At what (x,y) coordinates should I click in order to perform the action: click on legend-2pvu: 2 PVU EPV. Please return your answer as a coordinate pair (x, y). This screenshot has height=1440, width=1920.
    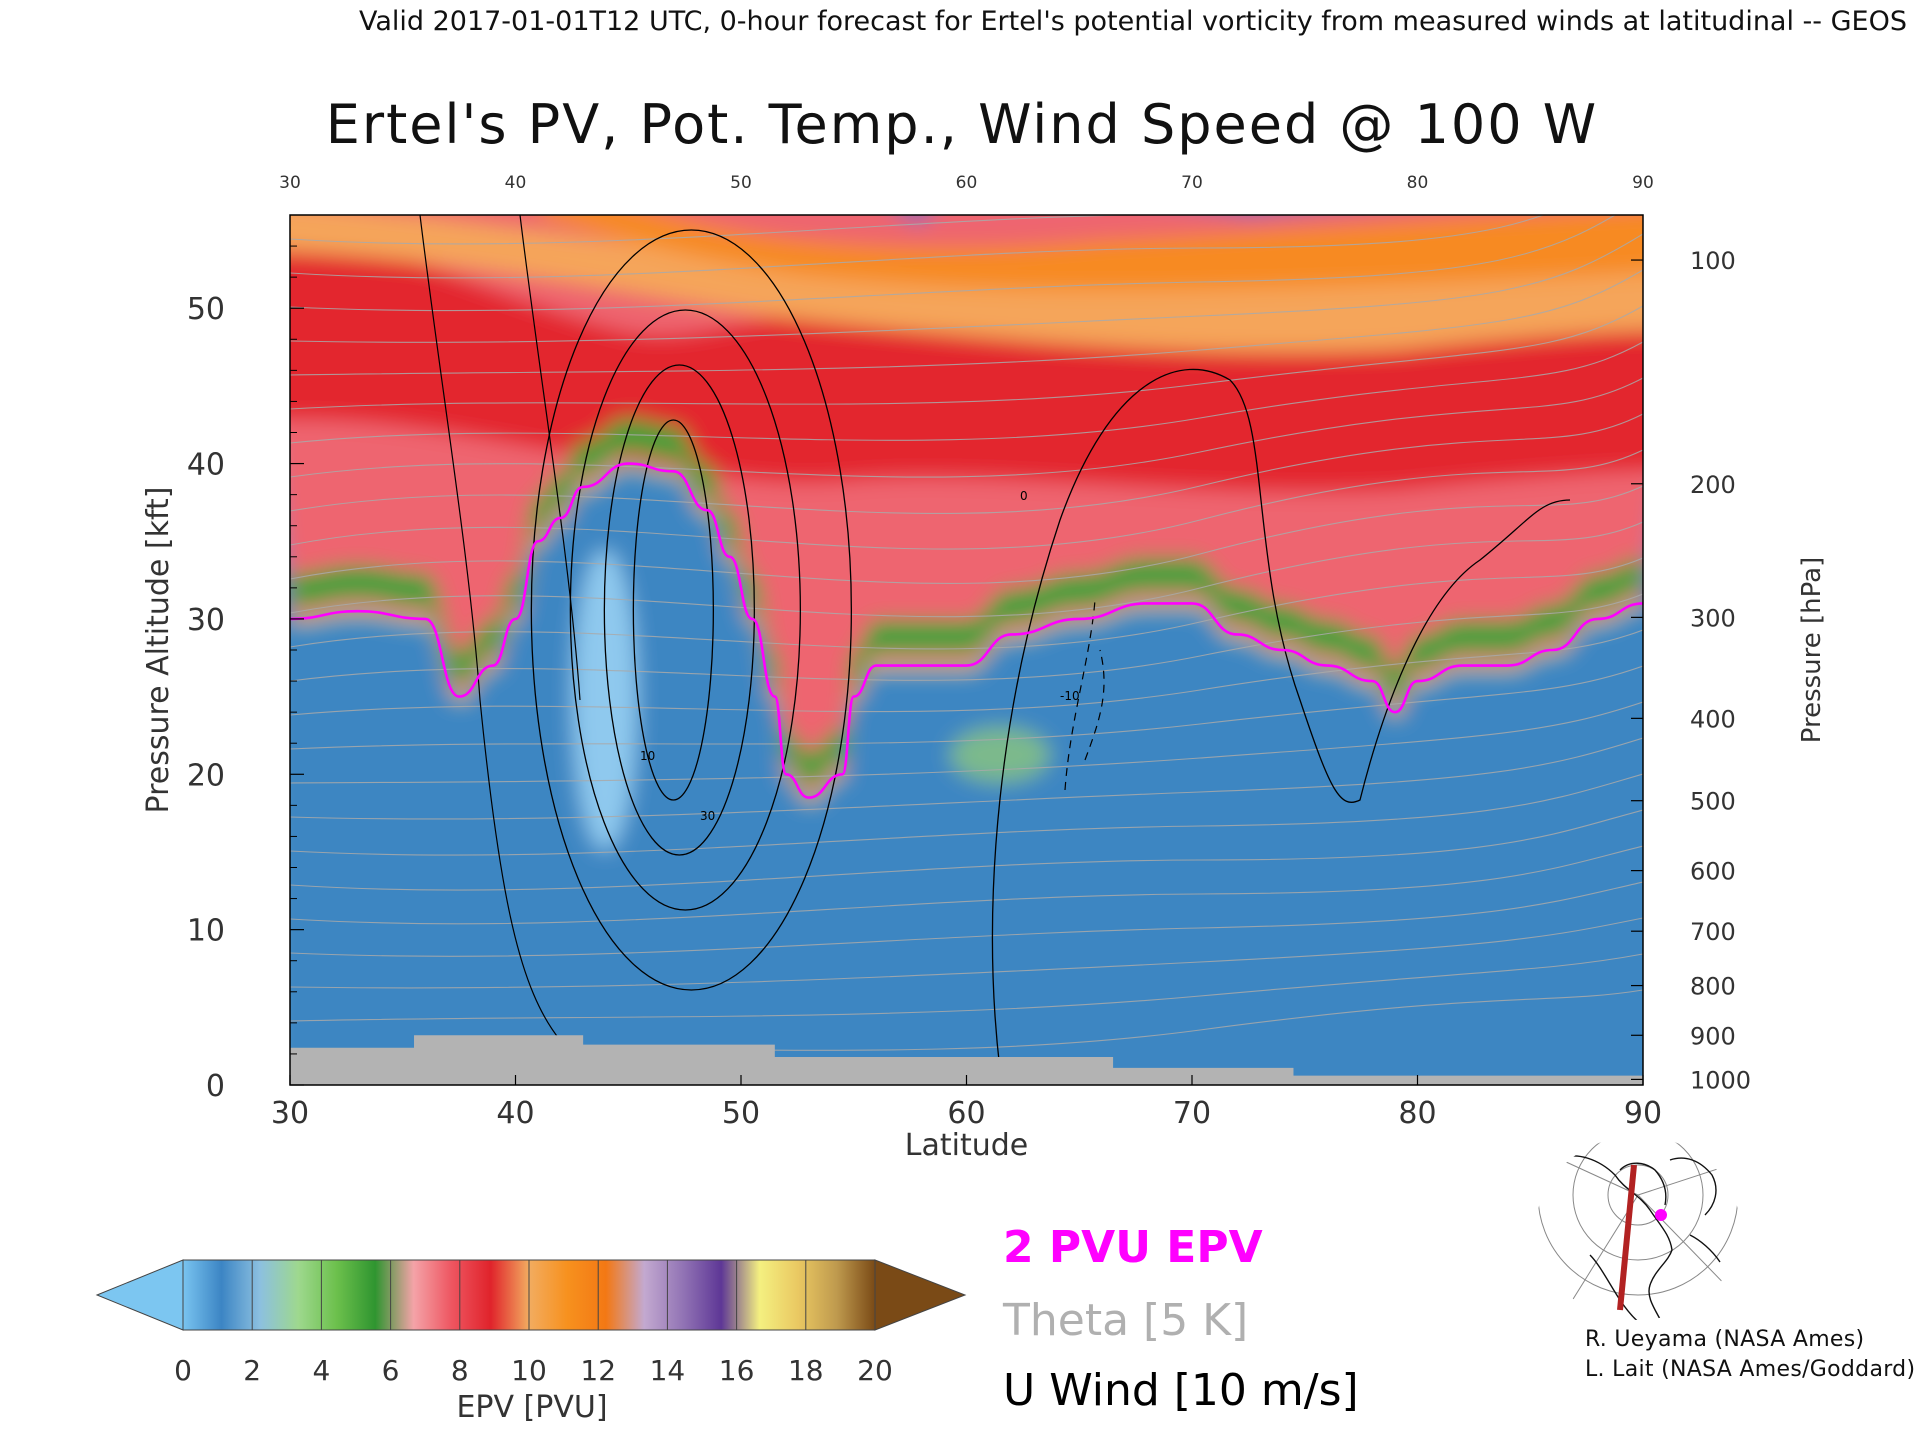
    Looking at the image, I should click on (1133, 1247).